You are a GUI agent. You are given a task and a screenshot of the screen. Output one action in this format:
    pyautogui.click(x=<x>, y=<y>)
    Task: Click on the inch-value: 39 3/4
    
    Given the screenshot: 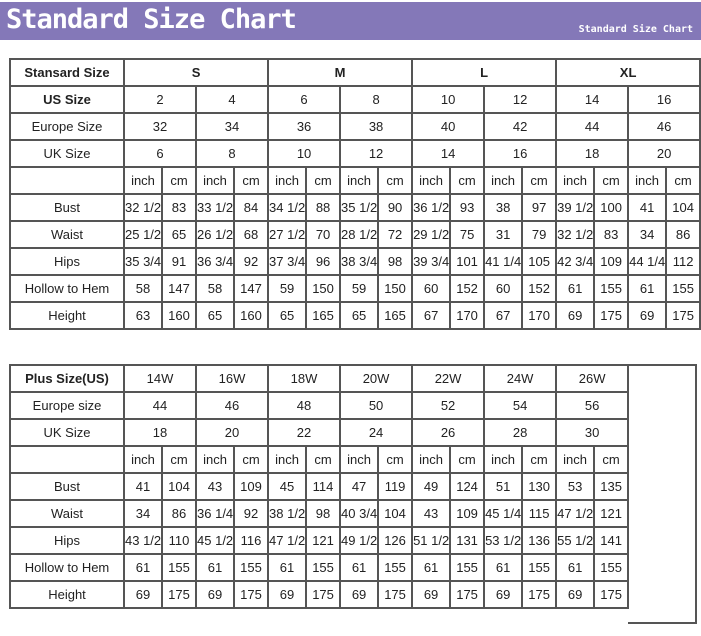 What is the action you would take?
    pyautogui.click(x=431, y=261)
    